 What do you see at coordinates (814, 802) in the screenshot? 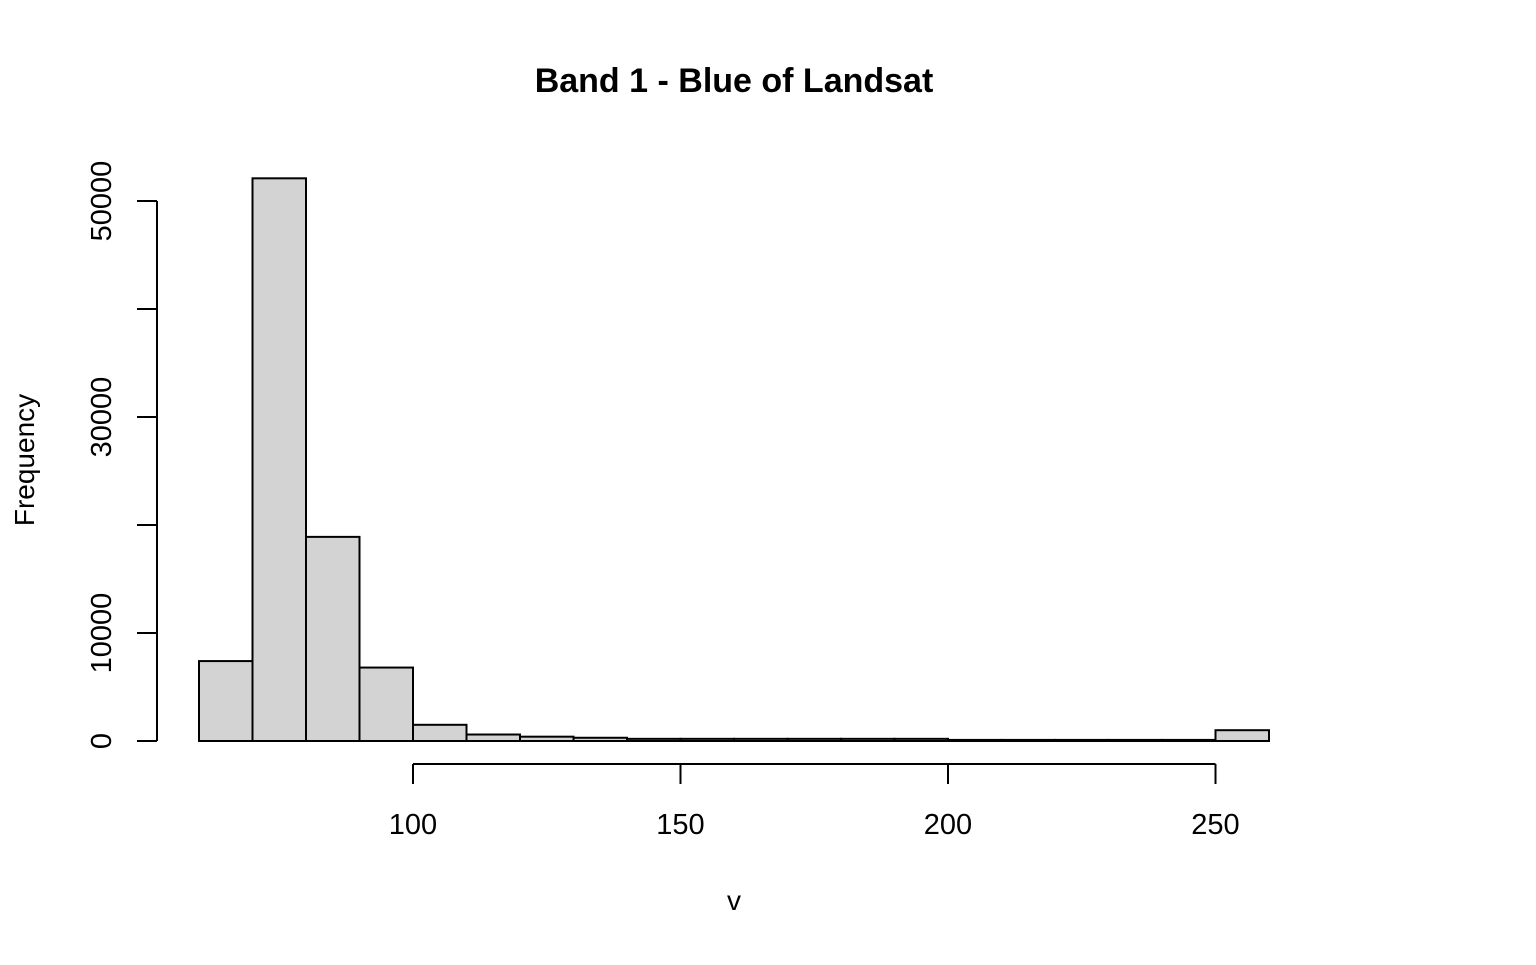
I see `x-axis: 100 150 200 250` at bounding box center [814, 802].